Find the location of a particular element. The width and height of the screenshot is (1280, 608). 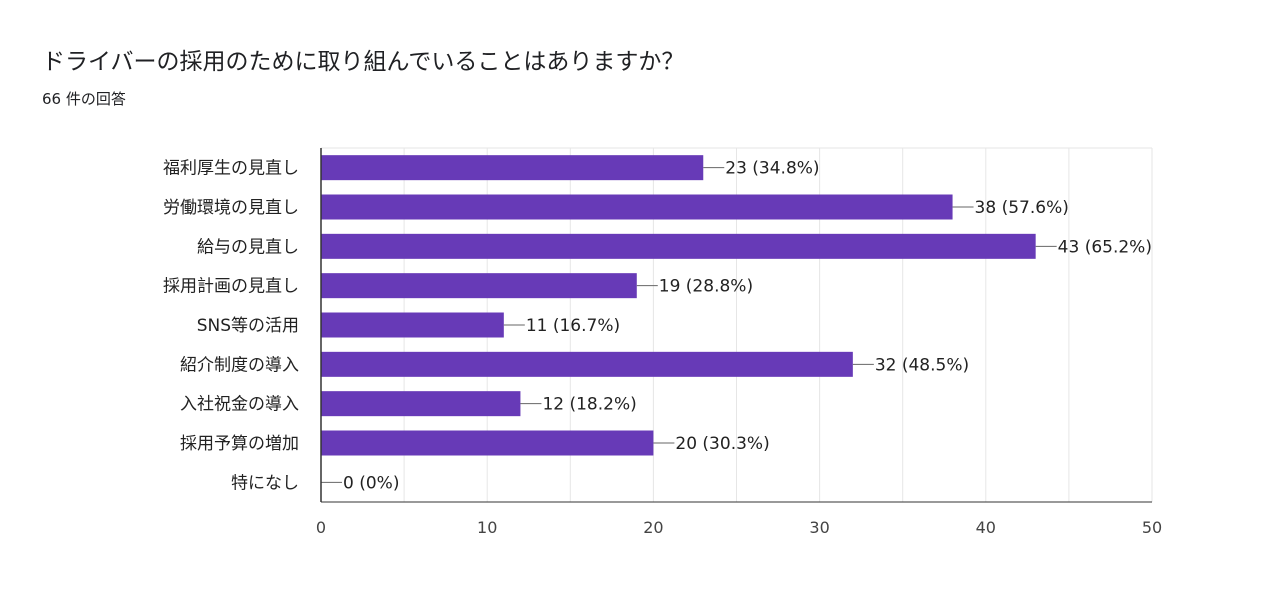

category-label: 給与の見直し is located at coordinates (248, 247).